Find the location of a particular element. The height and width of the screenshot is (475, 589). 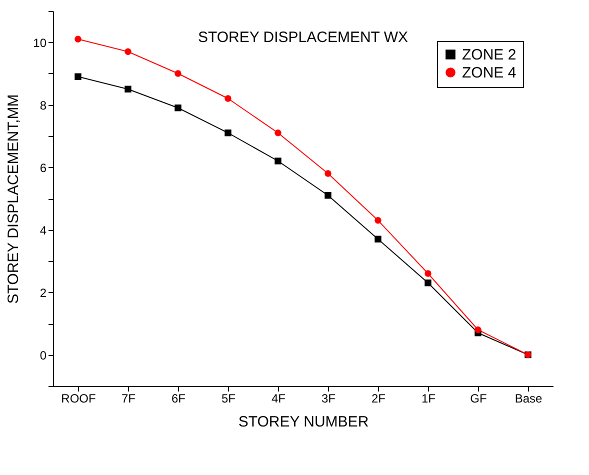

x-tick-label: 5F is located at coordinates (228, 399).